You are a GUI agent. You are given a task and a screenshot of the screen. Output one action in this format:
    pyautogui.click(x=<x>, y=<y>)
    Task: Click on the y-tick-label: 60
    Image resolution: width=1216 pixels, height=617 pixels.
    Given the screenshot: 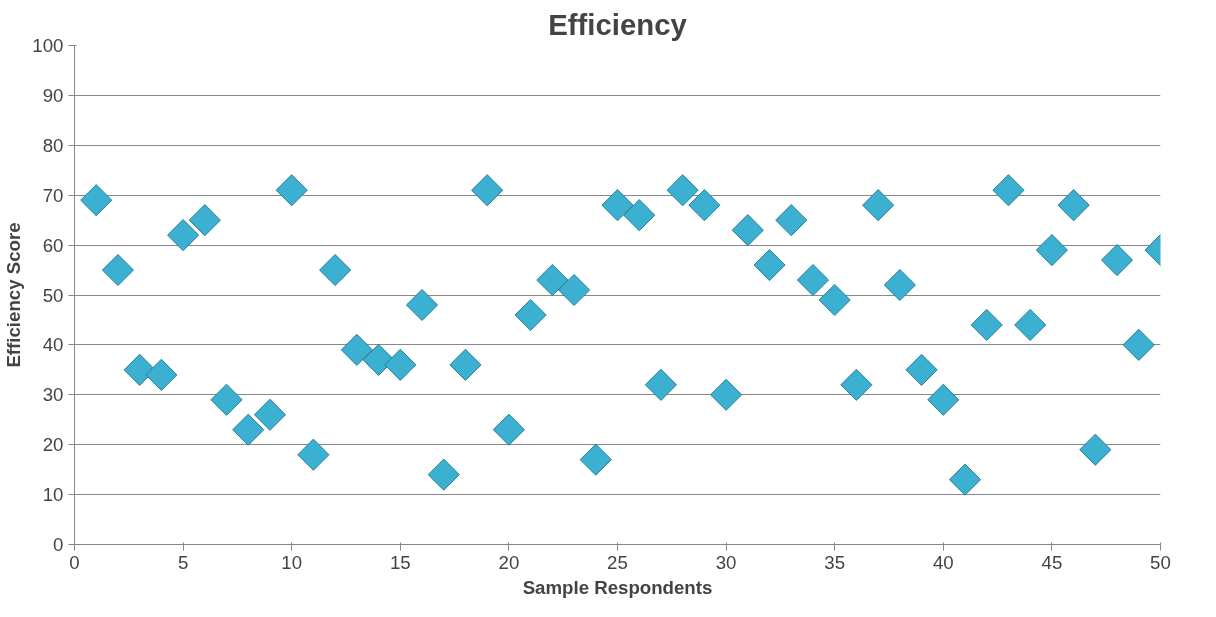 What is the action you would take?
    pyautogui.click(x=53, y=245)
    